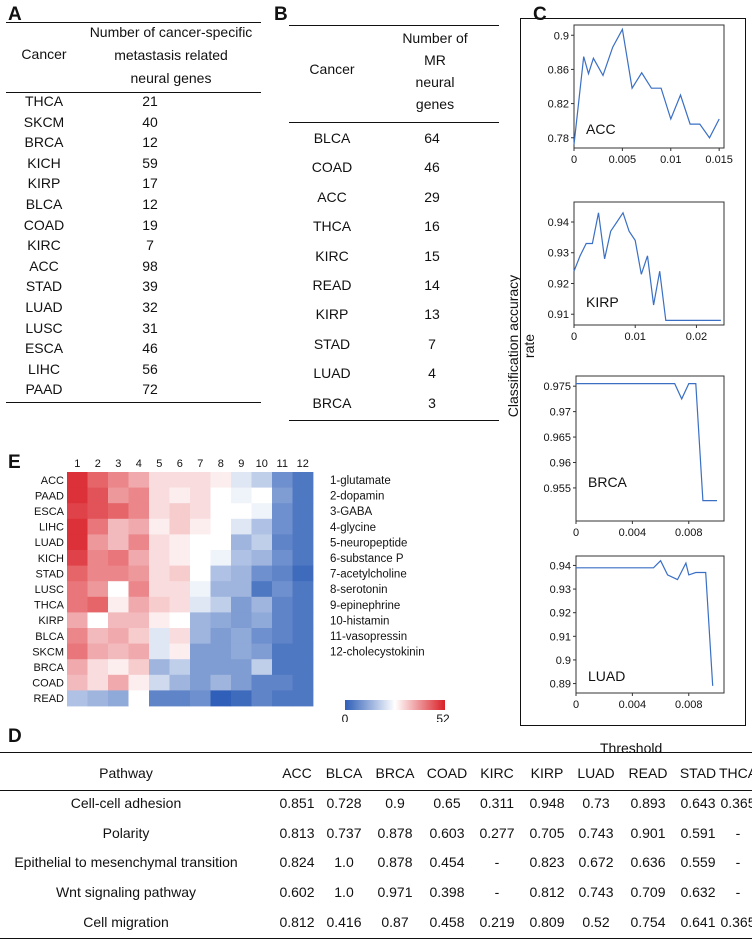  What do you see at coordinates (558, 105) in the screenshot?
I see `y-tick-label: 0.82` at bounding box center [558, 105].